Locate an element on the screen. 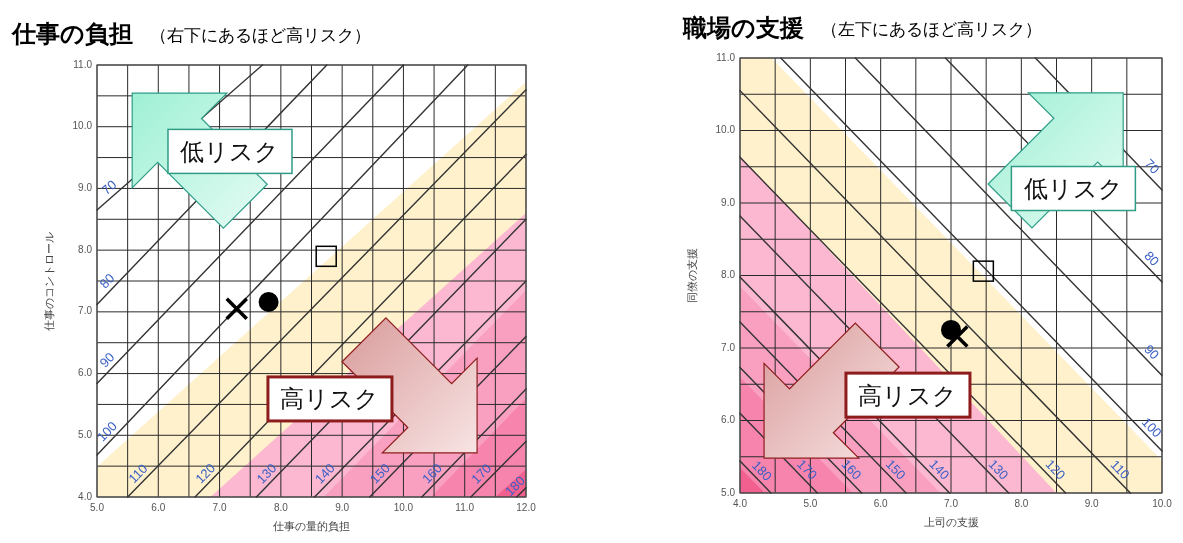 This screenshot has height=543, width=1183. x-axis-title: 上司の支援 is located at coordinates (951, 522).